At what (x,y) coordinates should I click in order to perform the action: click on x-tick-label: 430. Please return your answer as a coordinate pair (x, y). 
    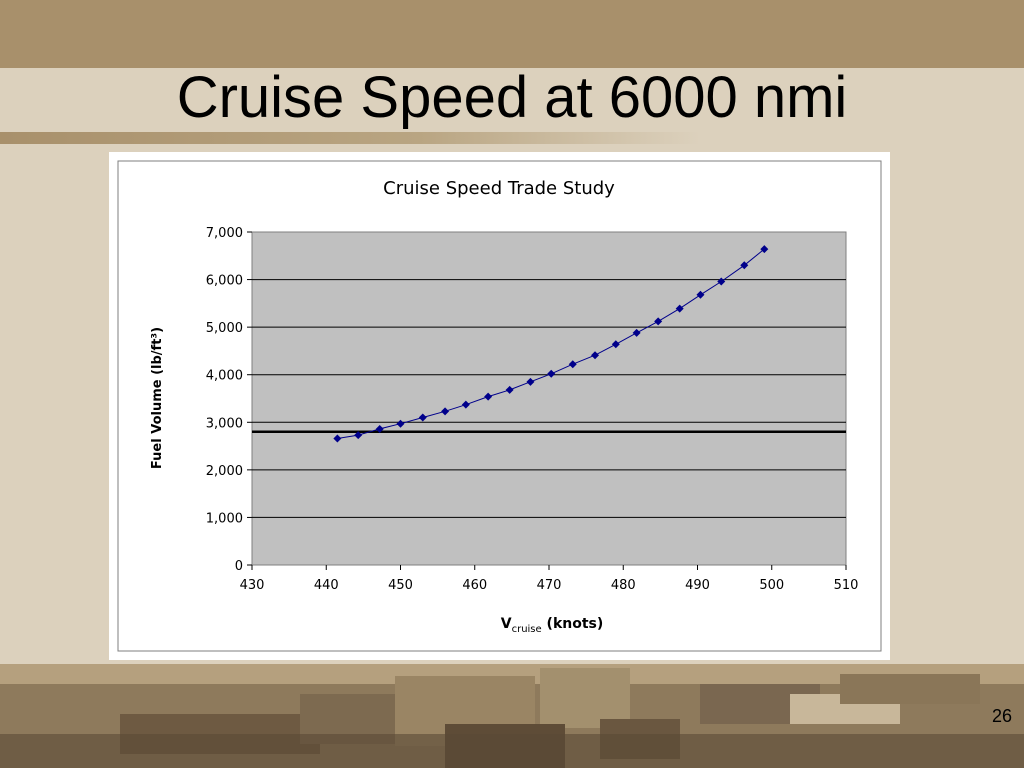
    Looking at the image, I should click on (252, 585).